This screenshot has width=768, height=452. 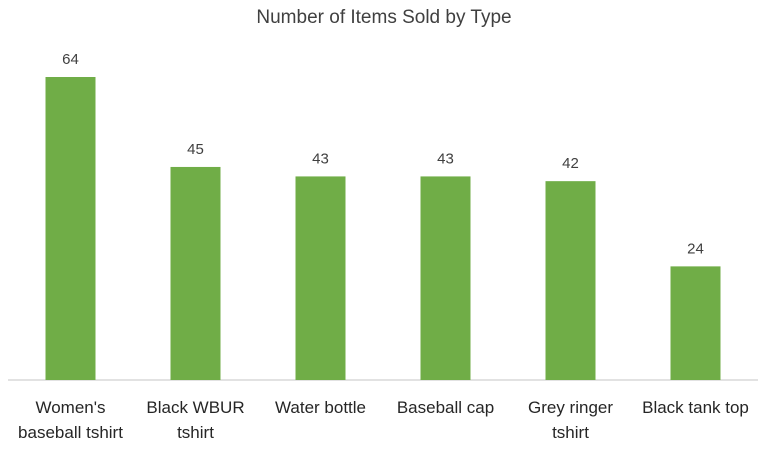 What do you see at coordinates (570, 420) in the screenshot?
I see `x-tick-label: Grey ringer tshirt` at bounding box center [570, 420].